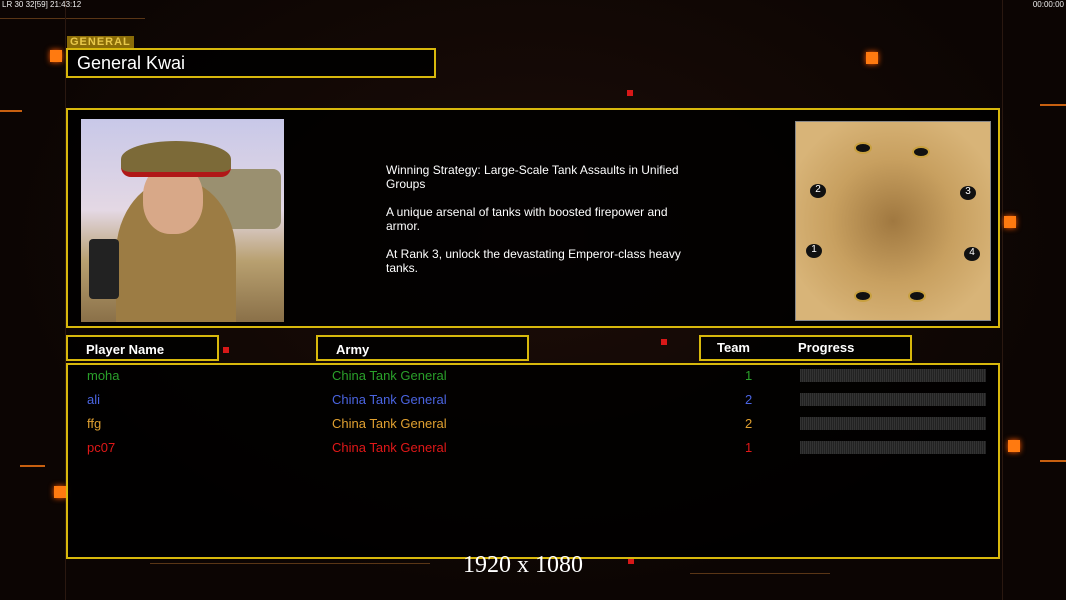  What do you see at coordinates (422, 348) in the screenshot?
I see `column-army: Army` at bounding box center [422, 348].